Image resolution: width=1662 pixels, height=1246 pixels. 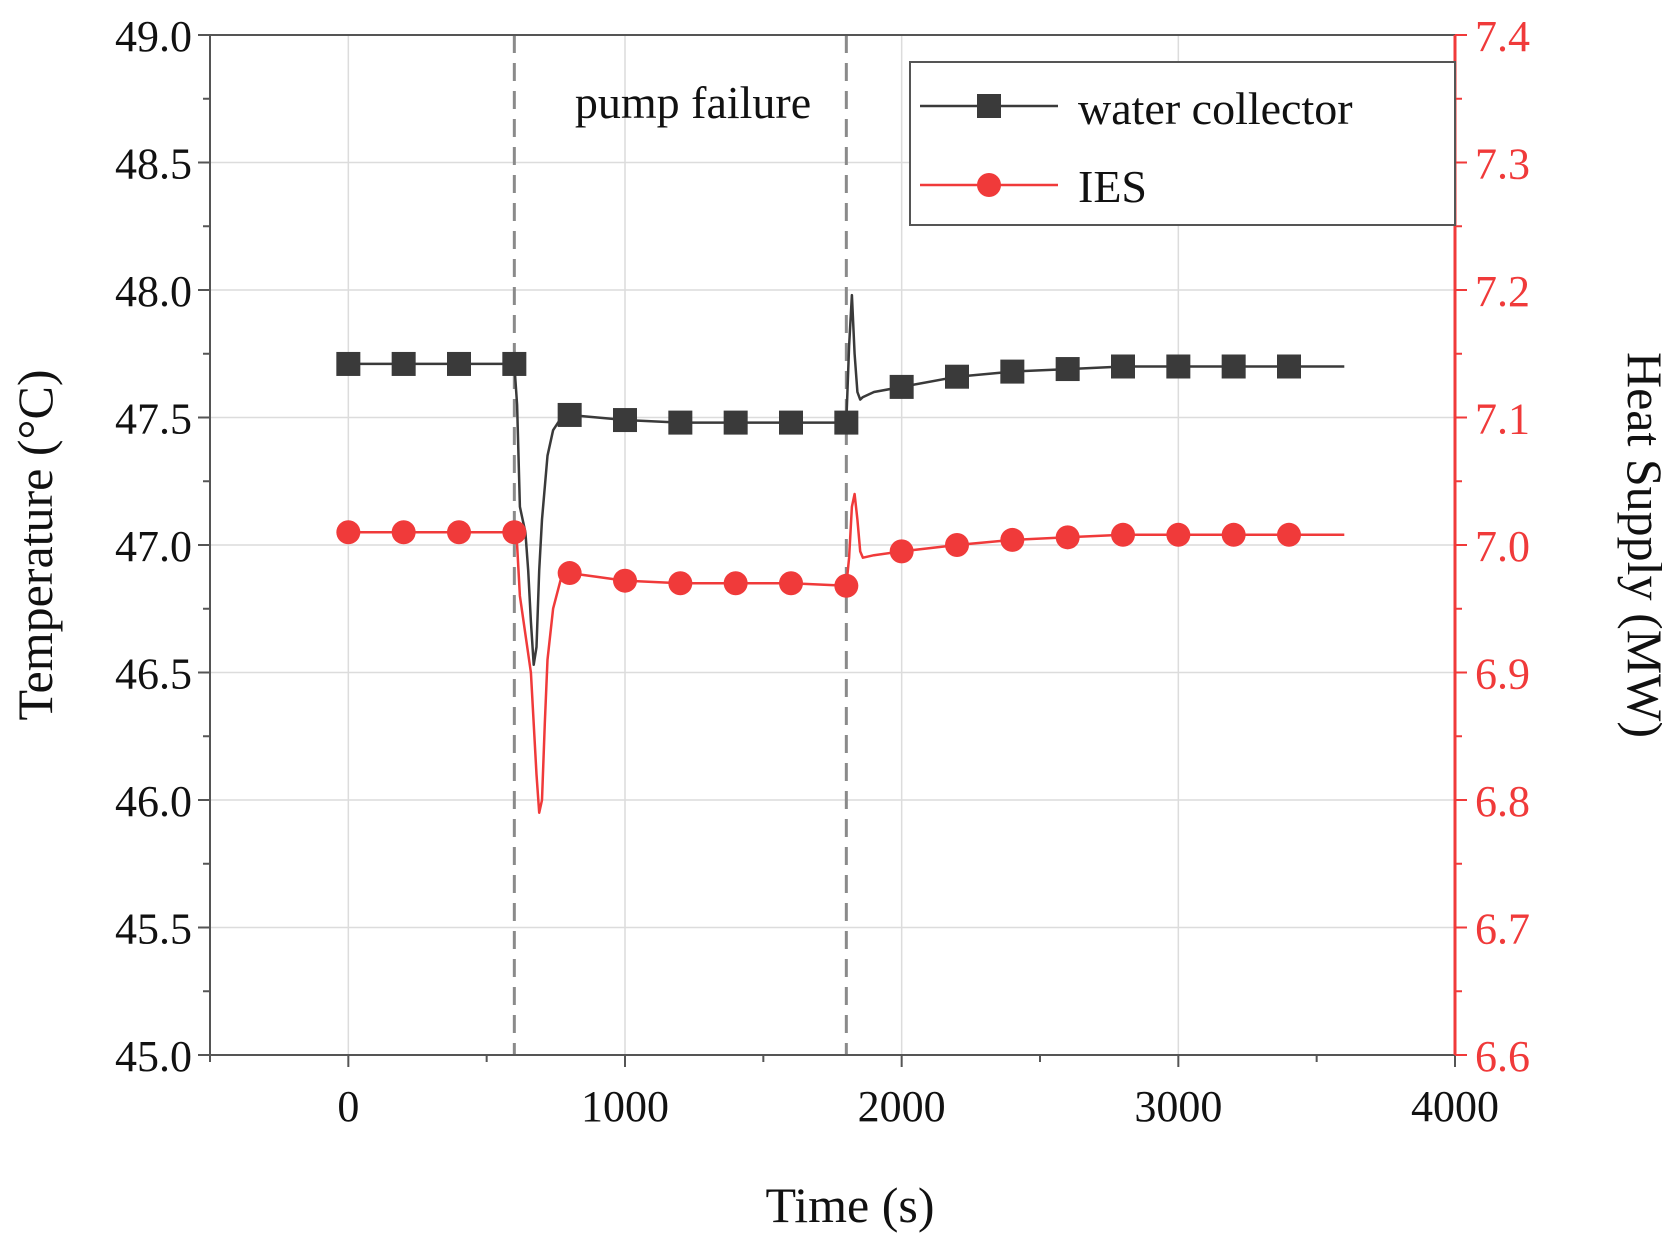 What do you see at coordinates (153, 801) in the screenshot?
I see `y-left-tick-label: 46.0` at bounding box center [153, 801].